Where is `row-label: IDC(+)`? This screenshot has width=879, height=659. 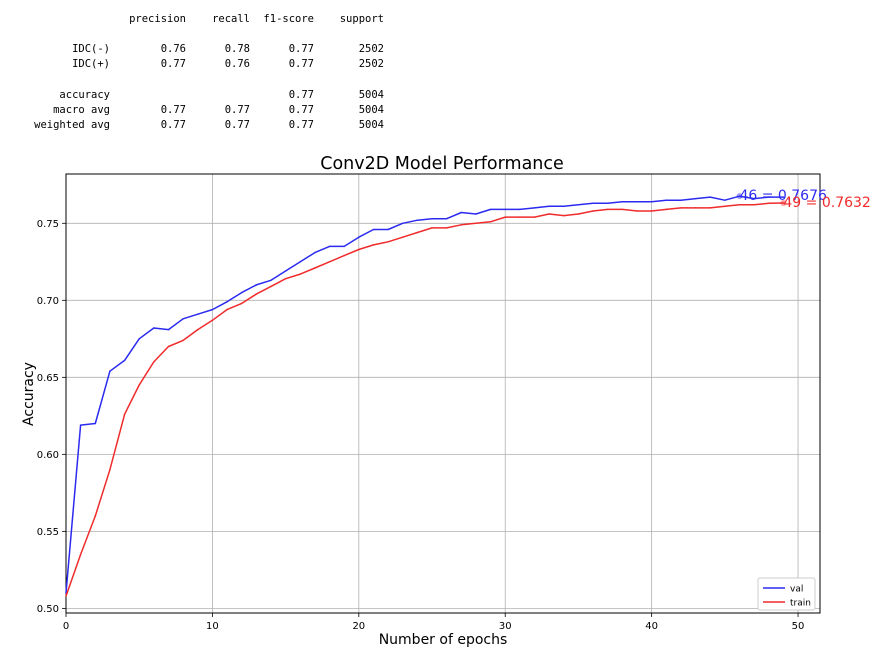 row-label: IDC(+) is located at coordinates (91, 64).